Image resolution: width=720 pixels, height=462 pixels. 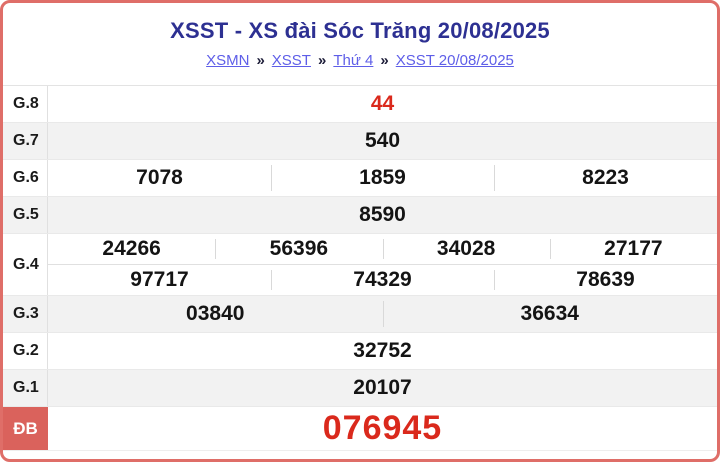 I want to click on prize-number: 78639, so click(x=605, y=280).